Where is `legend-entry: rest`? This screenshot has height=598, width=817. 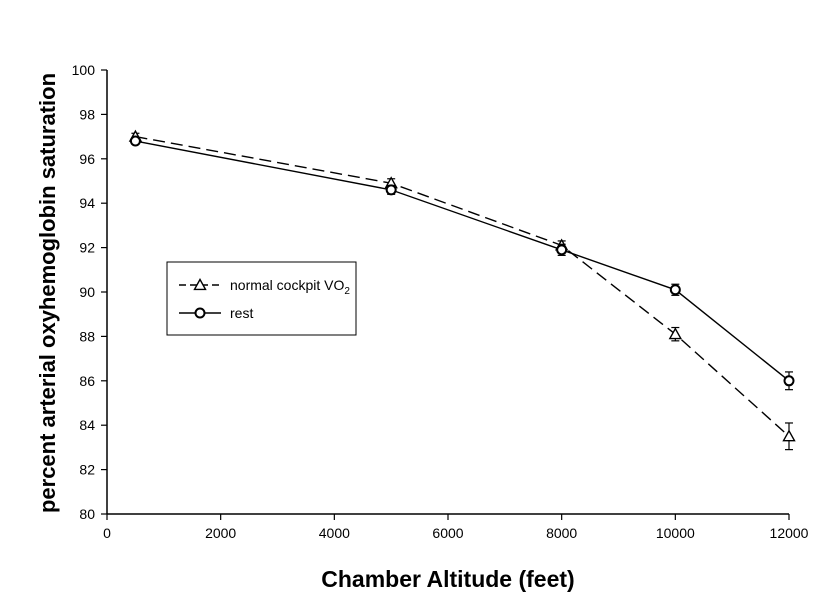
legend-entry: rest is located at coordinates (216, 313).